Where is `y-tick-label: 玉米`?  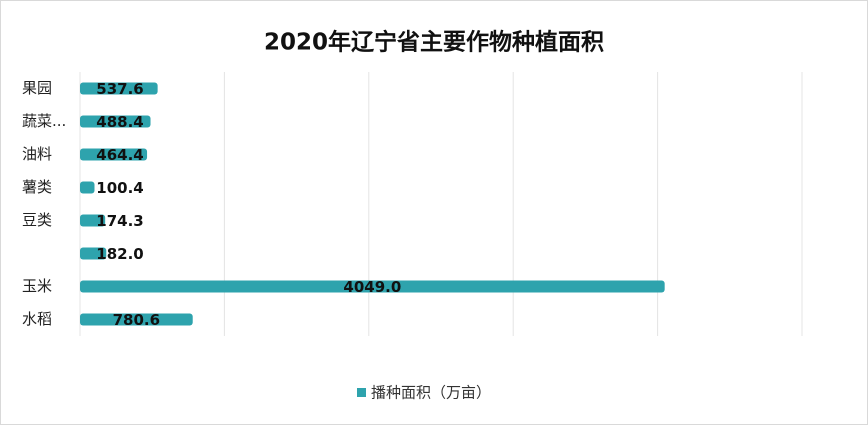
y-tick-label: 玉米 is located at coordinates (37, 286).